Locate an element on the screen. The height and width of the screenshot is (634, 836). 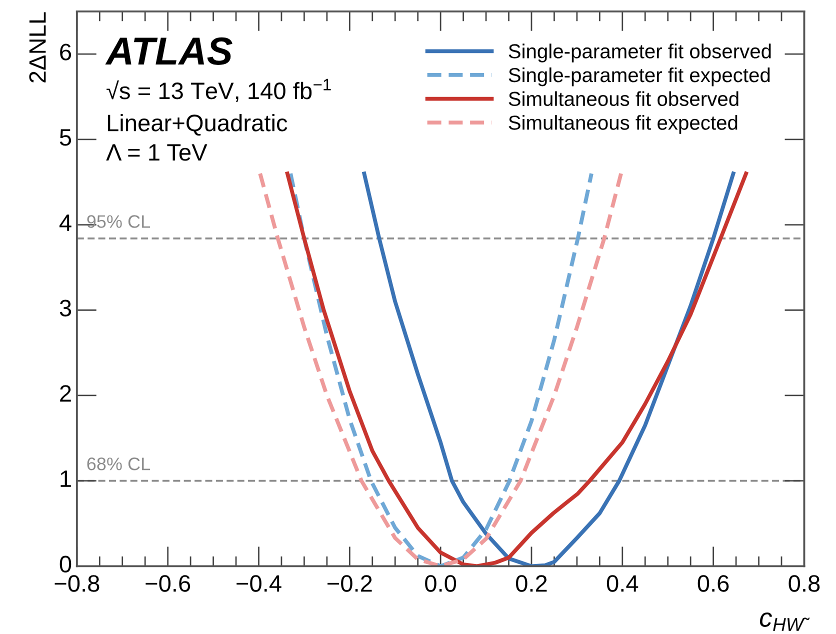
y-tick-label: 0 is located at coordinates (66, 564).